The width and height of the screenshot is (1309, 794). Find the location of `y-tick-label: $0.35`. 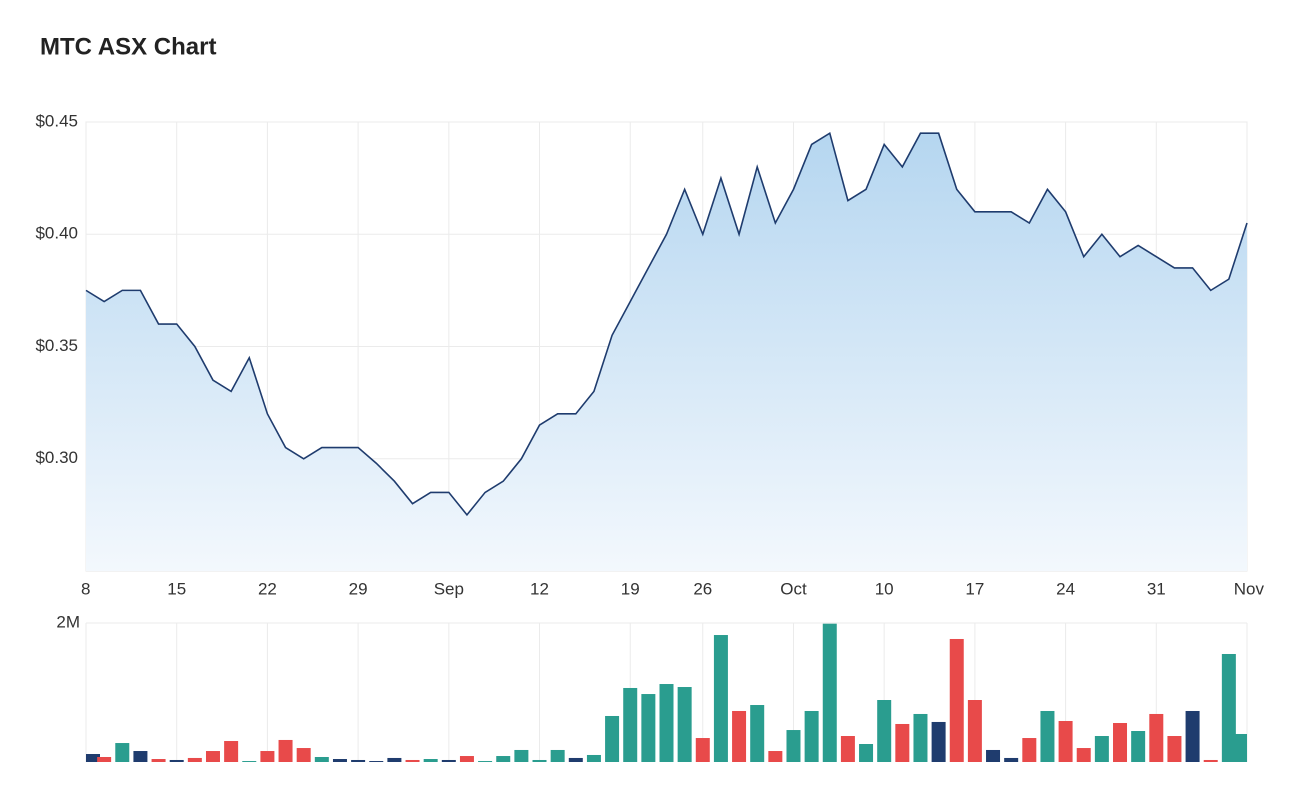

y-tick-label: $0.35 is located at coordinates (56, 345).